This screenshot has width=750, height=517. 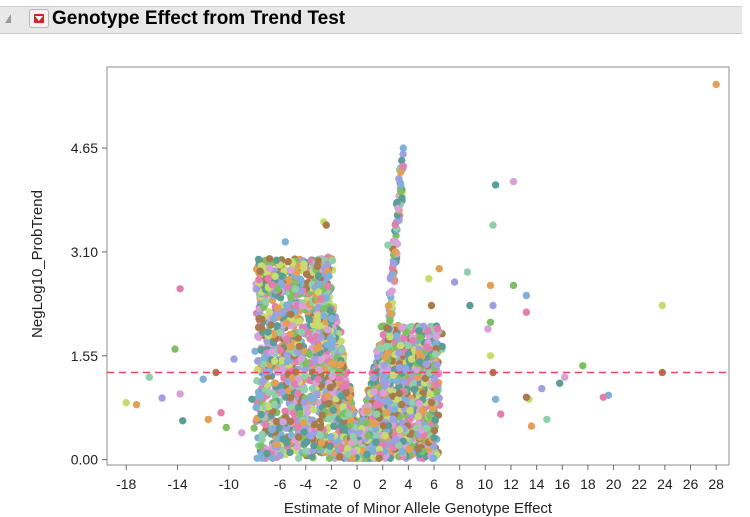 I want to click on x-tick-label: 6, so click(x=434, y=484).